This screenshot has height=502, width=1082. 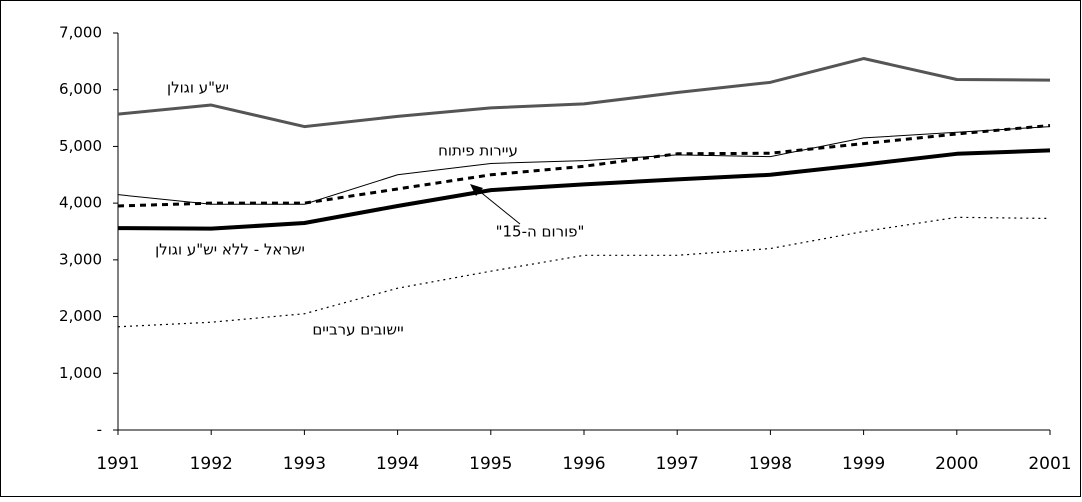 I want to click on x-tick-label: 1993, so click(x=304, y=464).